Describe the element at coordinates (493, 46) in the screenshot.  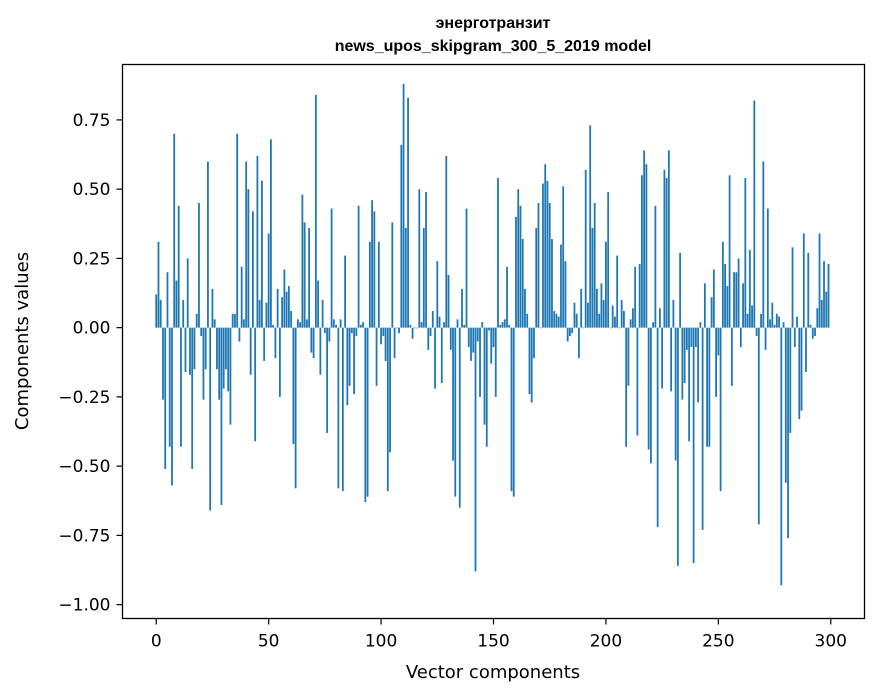
I see `chart-title-line-2: news_upos_skipgram_300_5_2019 model` at that location.